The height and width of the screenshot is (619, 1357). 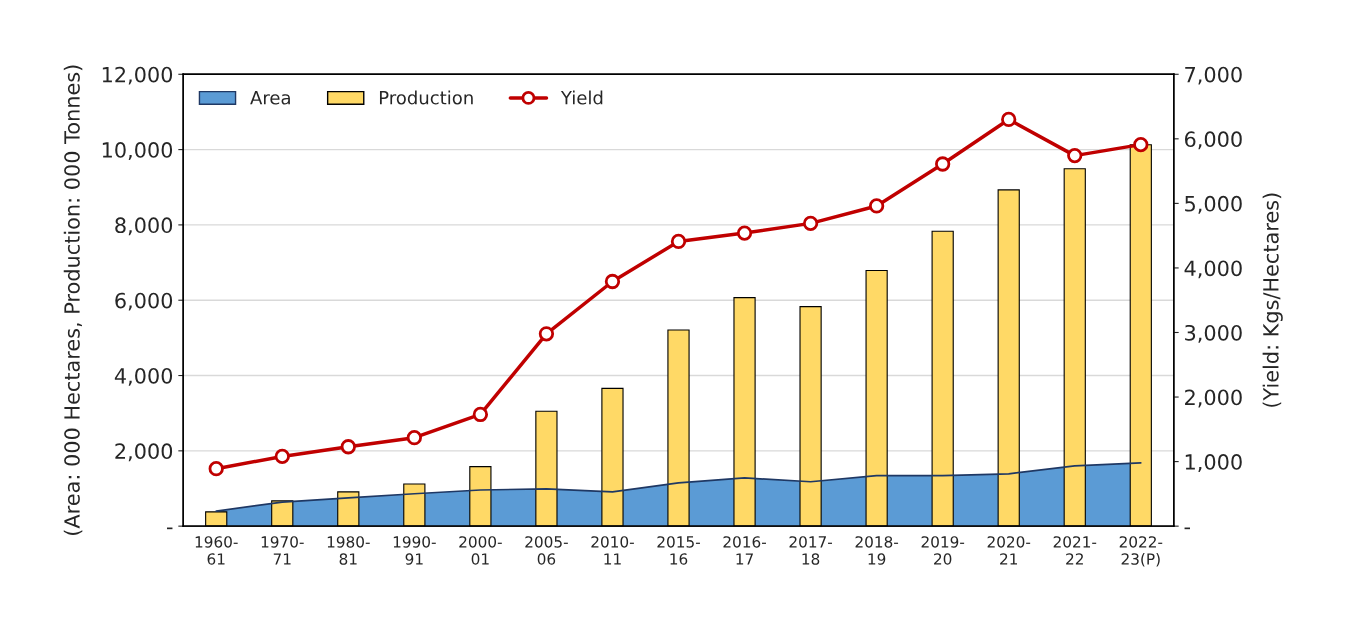 What do you see at coordinates (143, 376) in the screenshot?
I see `y-tick-label: 4,000` at bounding box center [143, 376].